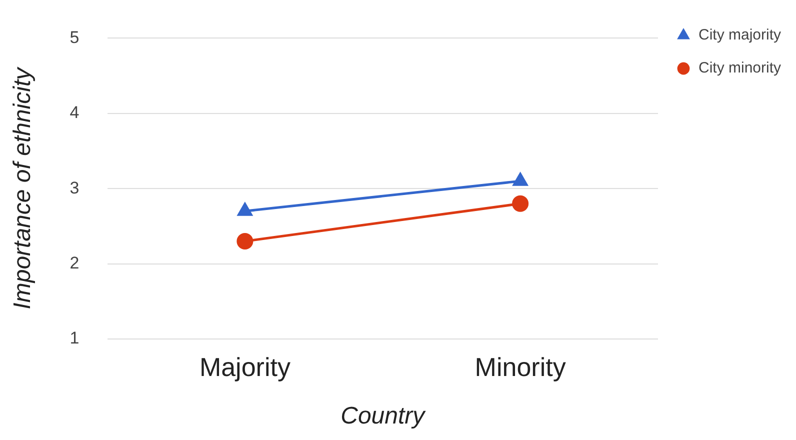  Describe the element at coordinates (740, 68) in the screenshot. I see `legend-label: City minority` at that location.